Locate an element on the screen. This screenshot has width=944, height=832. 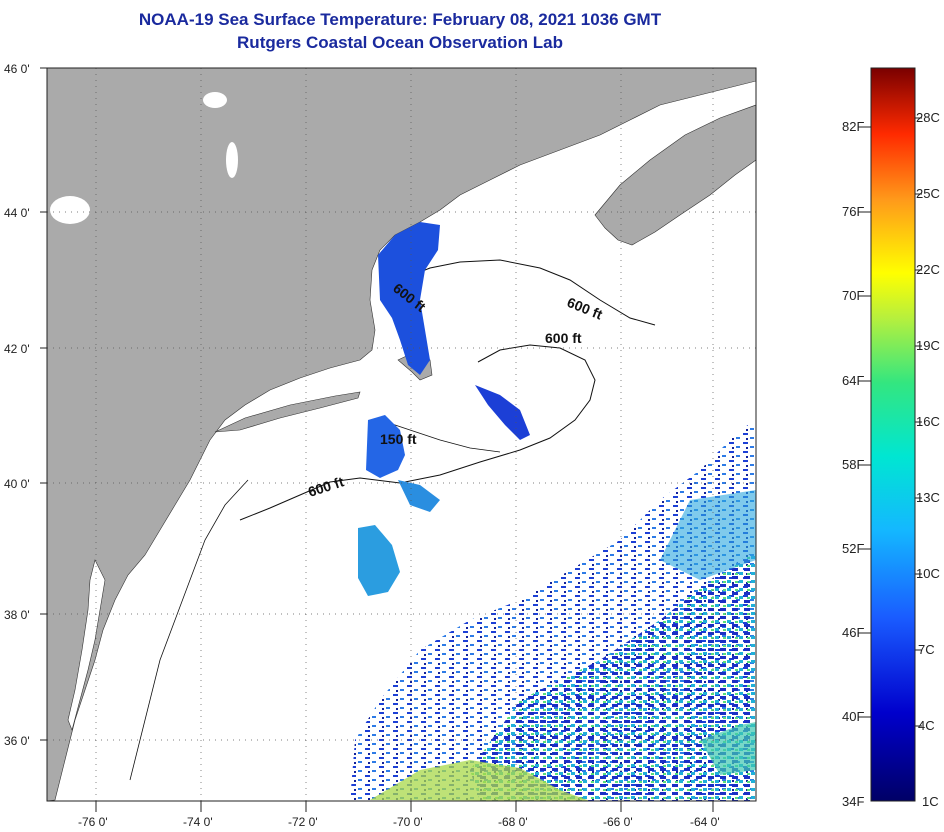
colorbar-label-f: 34F is located at coordinates (853, 801).